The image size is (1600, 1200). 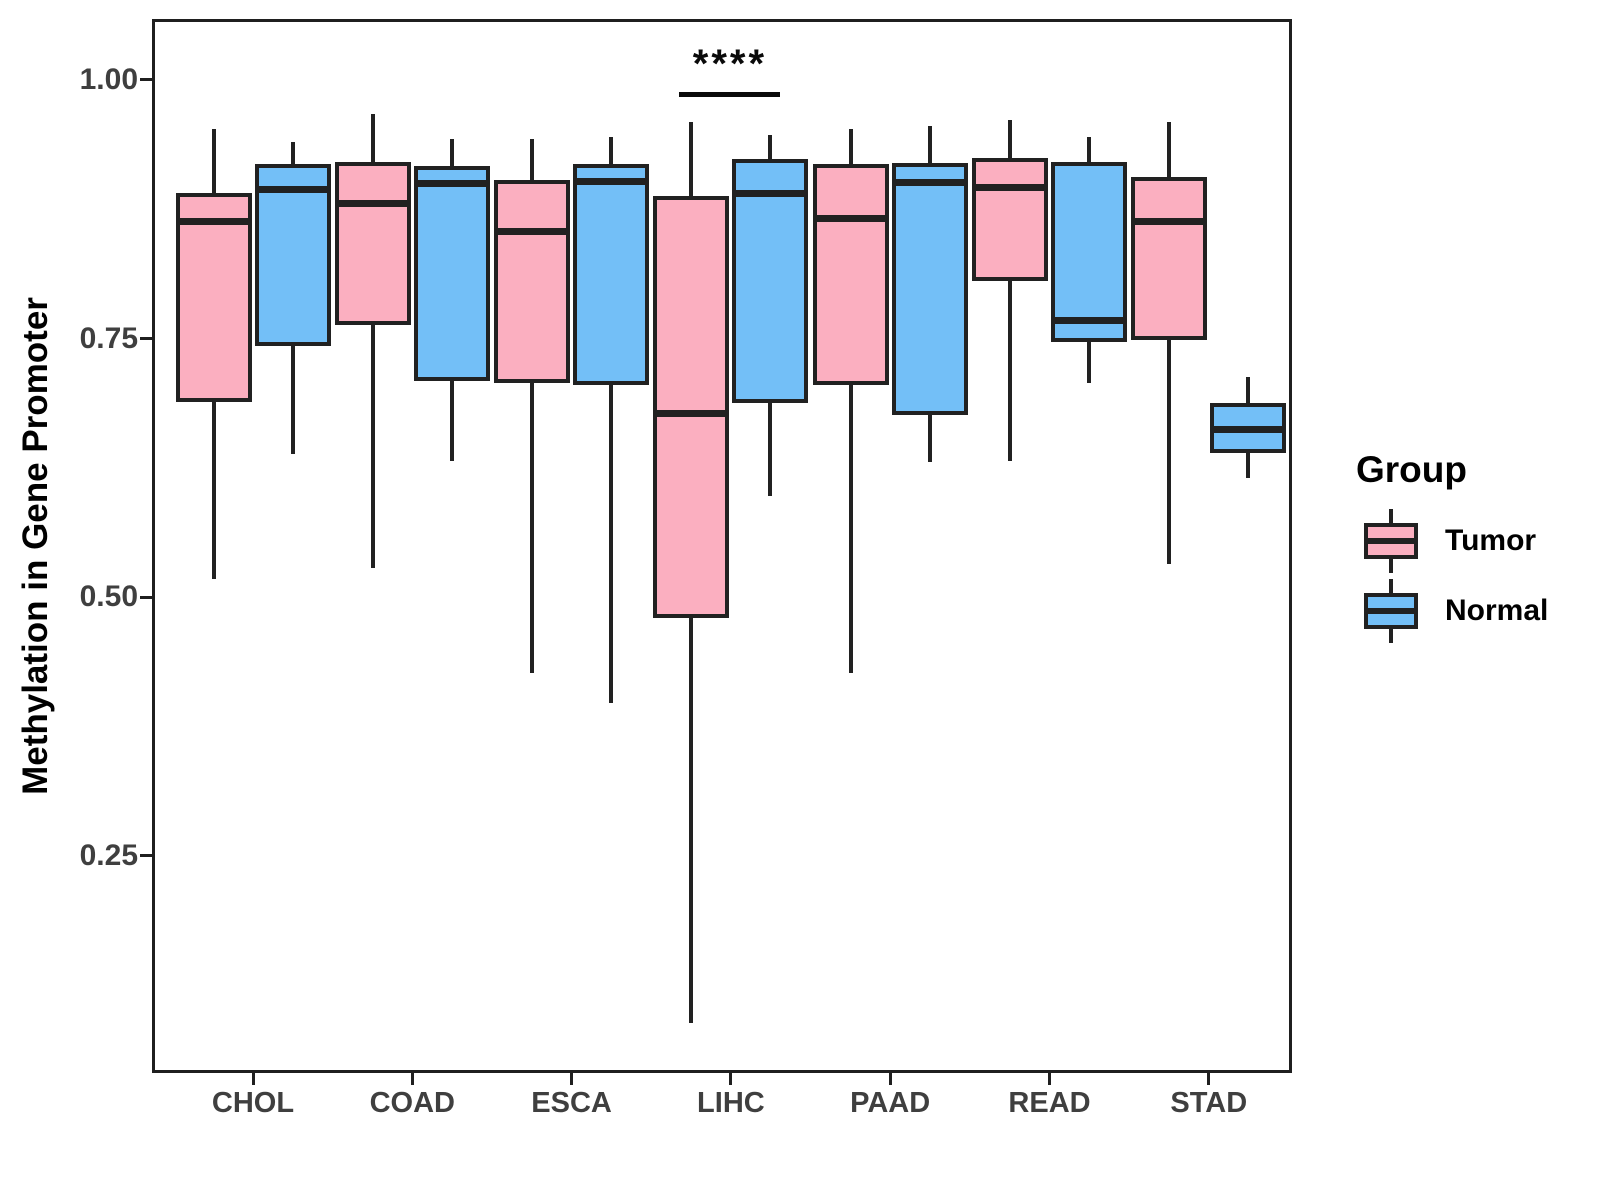 I want to click on y-tick-label: 0.50, so click(x=108, y=597).